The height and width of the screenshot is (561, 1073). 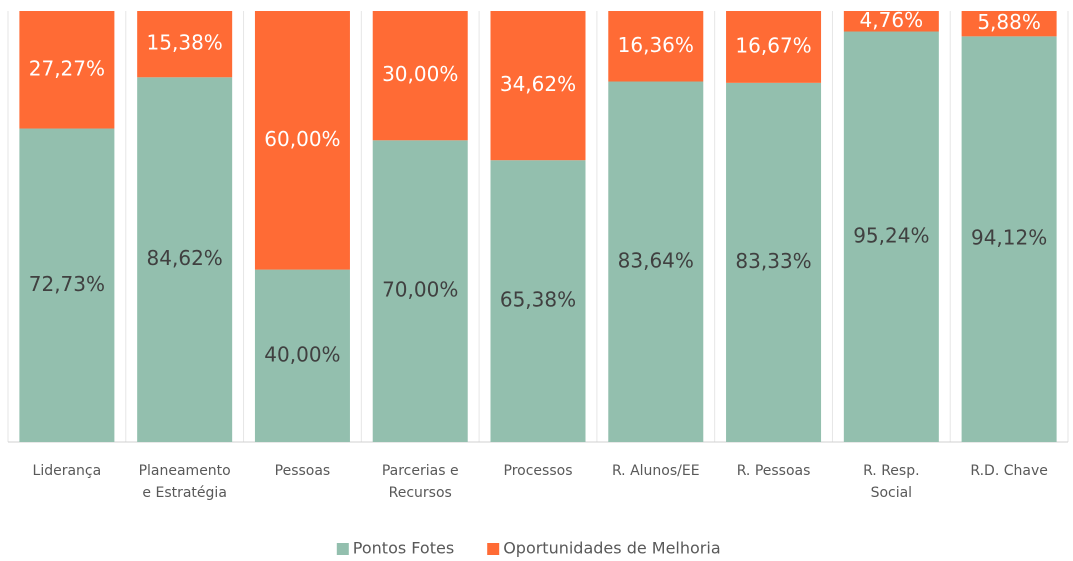 What do you see at coordinates (655, 471) in the screenshot?
I see `x-tick-label: R. Alunos/EE` at bounding box center [655, 471].